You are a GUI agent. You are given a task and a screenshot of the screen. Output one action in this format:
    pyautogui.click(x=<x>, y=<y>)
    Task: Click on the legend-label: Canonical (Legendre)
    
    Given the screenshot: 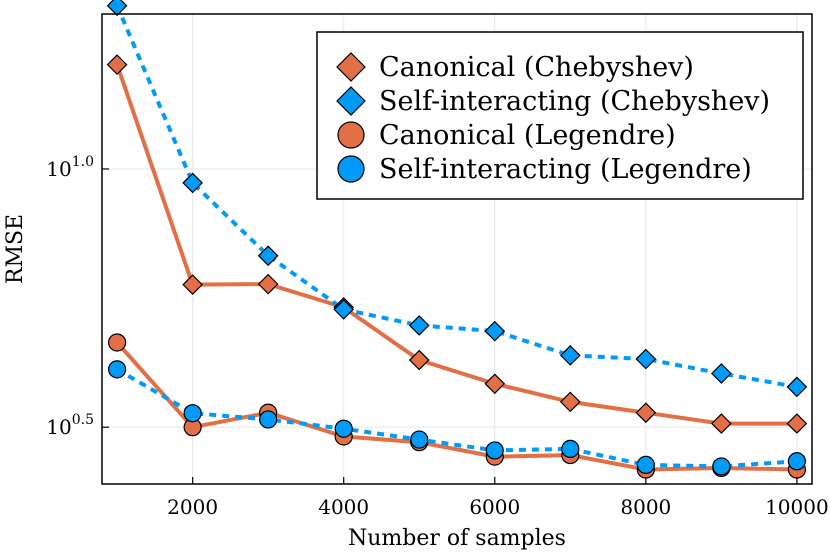 What is the action you would take?
    pyautogui.click(x=527, y=135)
    